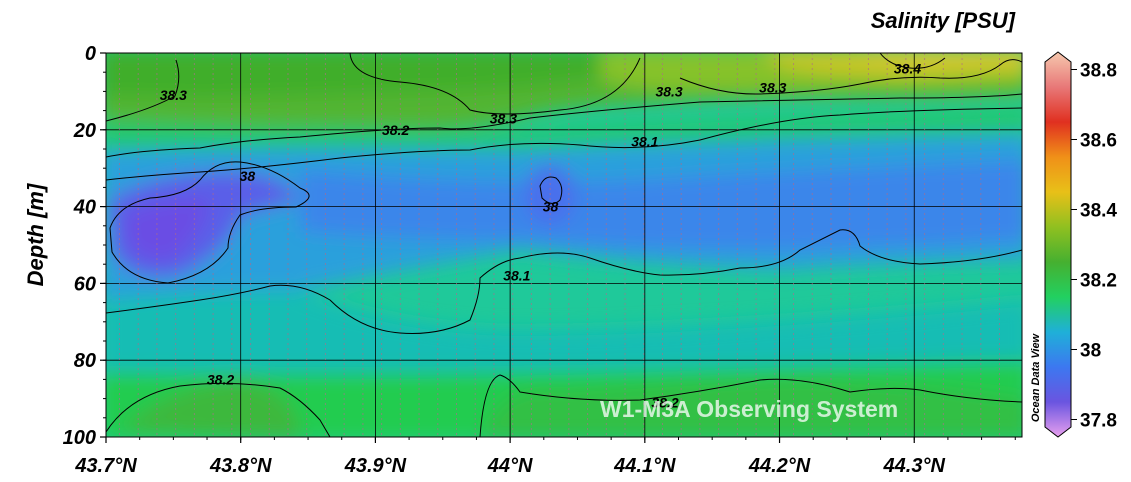  Describe the element at coordinates (220, 379) in the screenshot. I see `contour-label-10: 38.2` at that location.